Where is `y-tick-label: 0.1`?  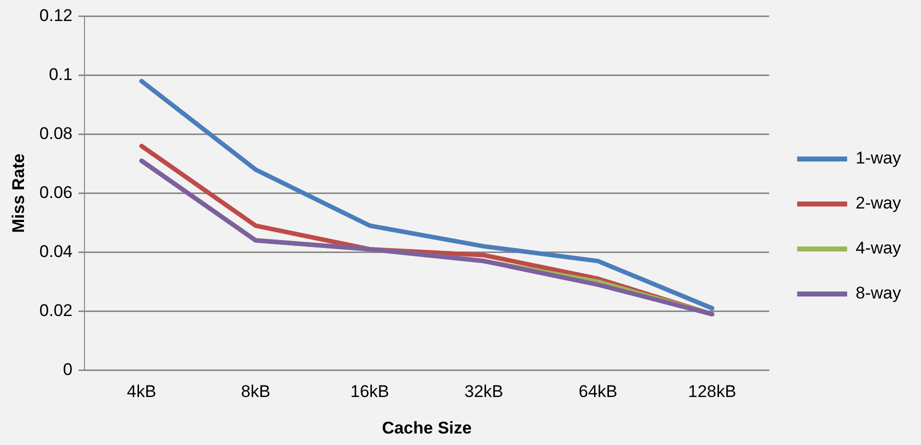 y-tick-label: 0.1 is located at coordinates (60, 74).